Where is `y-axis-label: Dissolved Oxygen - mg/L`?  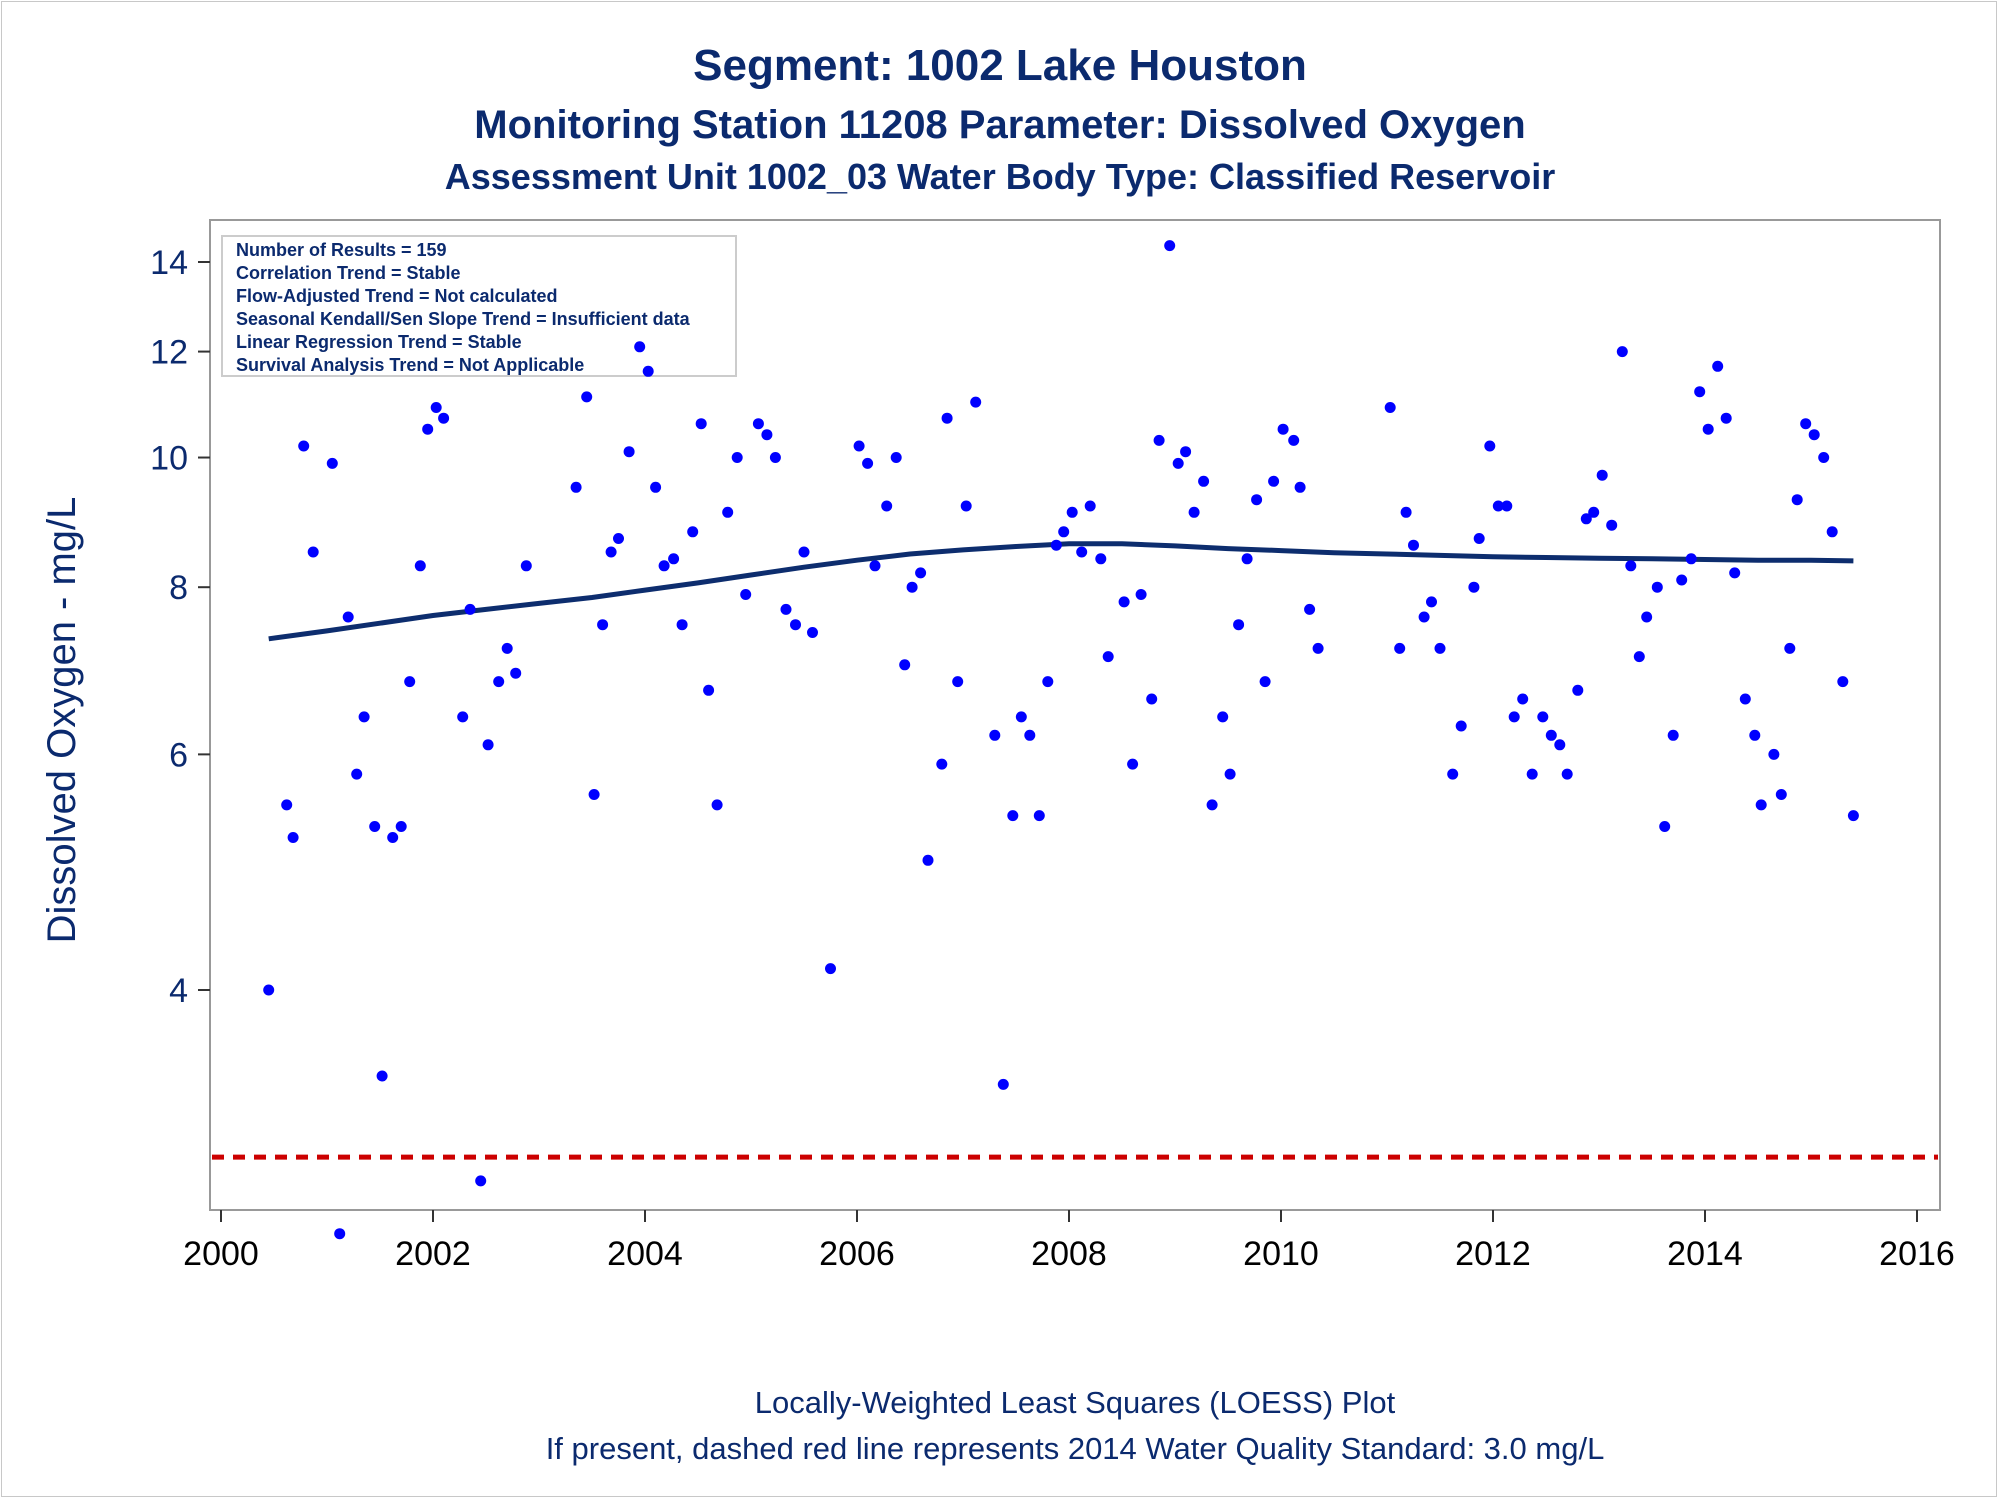
y-axis-label: Dissolved Oxygen - mg/L is located at coordinates (62, 720).